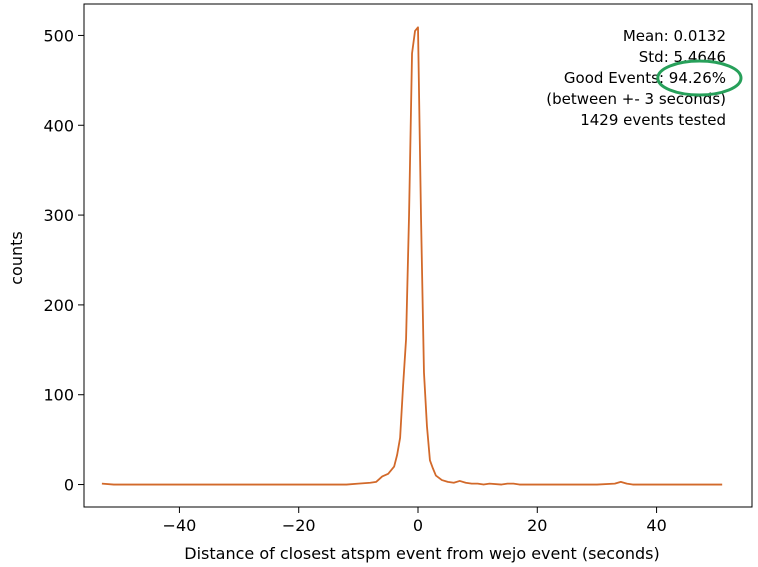  I want to click on annotation-line: (between +- 3 seconds), so click(636, 99).